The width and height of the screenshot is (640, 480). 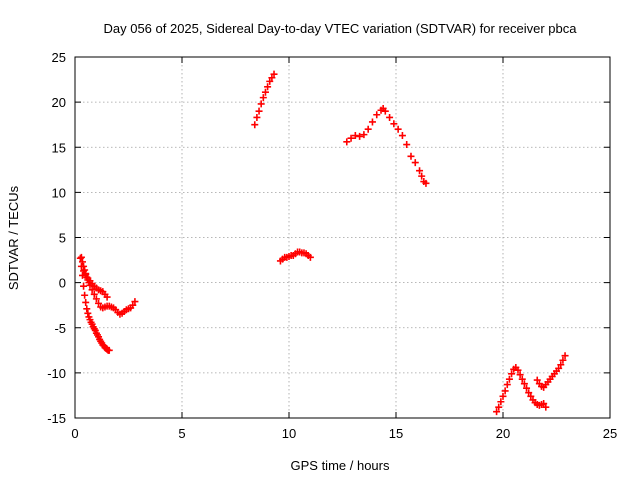 What do you see at coordinates (181, 433) in the screenshot?
I see `x-tick-label: 5` at bounding box center [181, 433].